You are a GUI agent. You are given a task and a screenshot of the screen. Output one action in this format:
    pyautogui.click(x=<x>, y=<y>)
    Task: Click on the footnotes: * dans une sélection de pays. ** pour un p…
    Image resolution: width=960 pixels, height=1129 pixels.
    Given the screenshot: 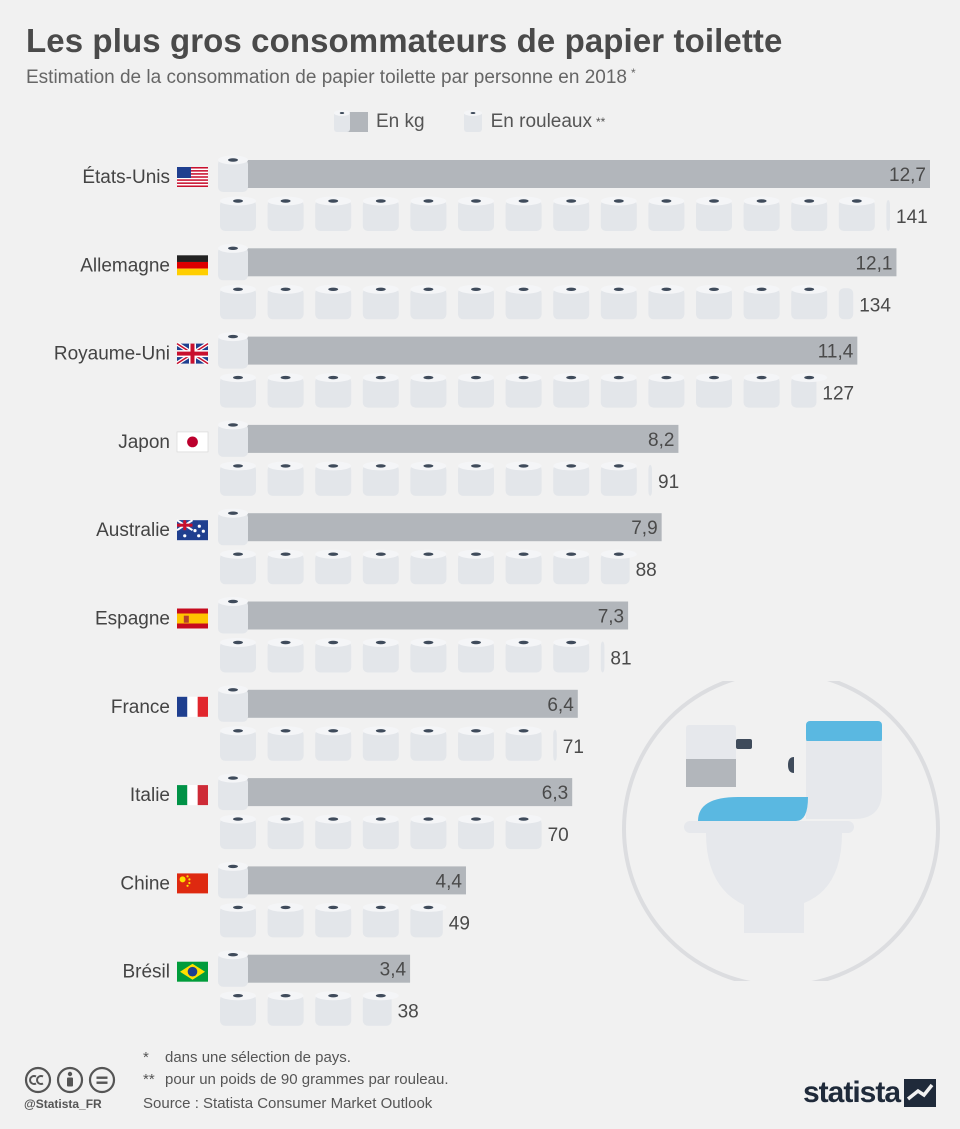 What is the action you would take?
    pyautogui.click(x=296, y=1069)
    